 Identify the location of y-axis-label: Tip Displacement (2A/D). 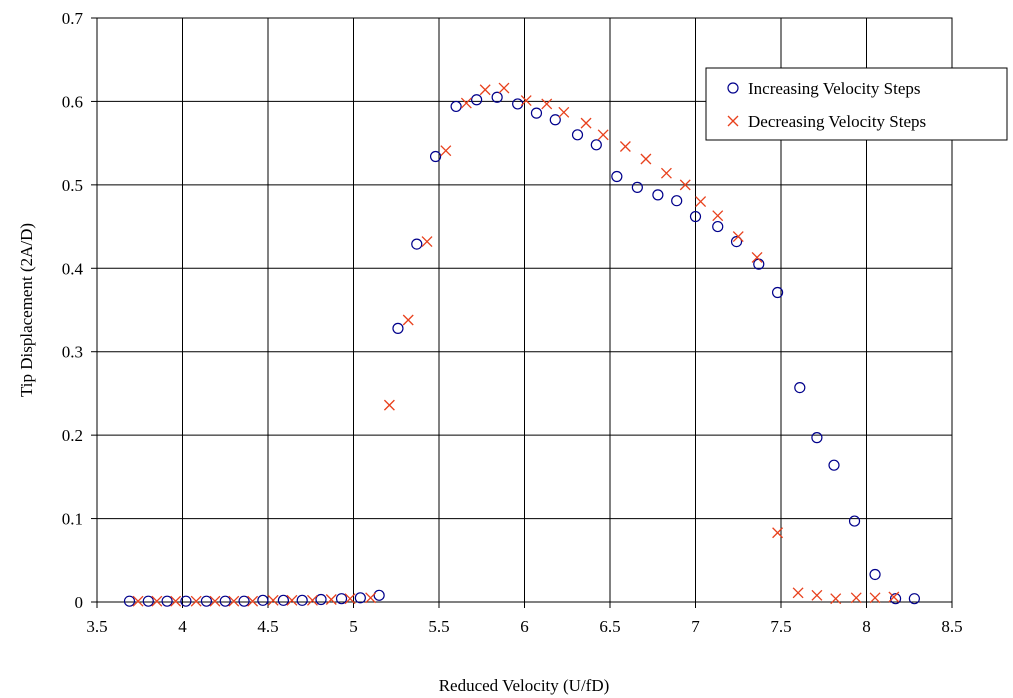
(26, 310).